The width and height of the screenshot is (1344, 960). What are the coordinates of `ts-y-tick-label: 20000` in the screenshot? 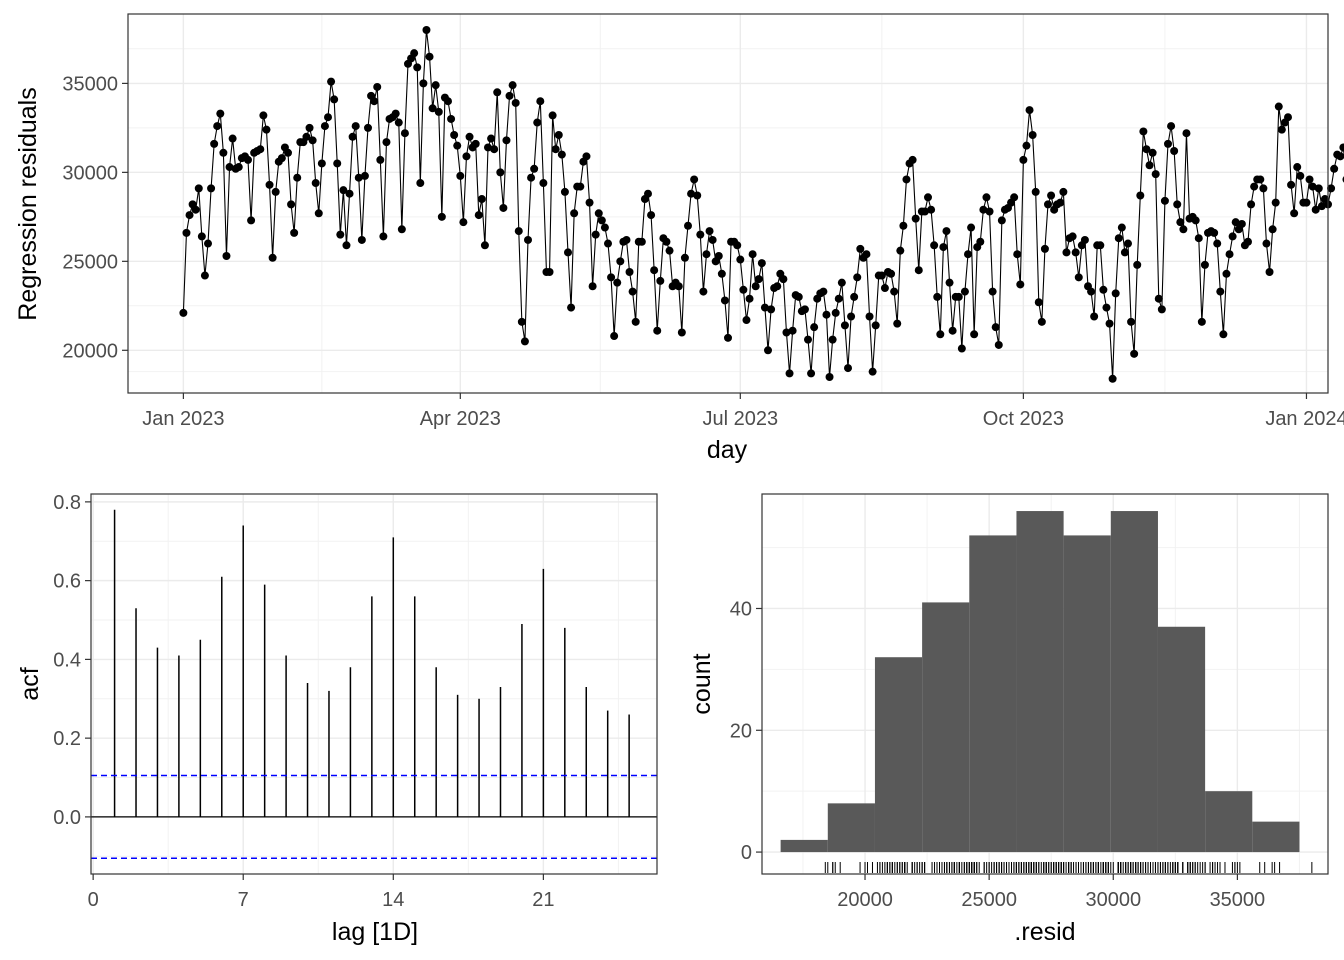 It's located at (90, 351).